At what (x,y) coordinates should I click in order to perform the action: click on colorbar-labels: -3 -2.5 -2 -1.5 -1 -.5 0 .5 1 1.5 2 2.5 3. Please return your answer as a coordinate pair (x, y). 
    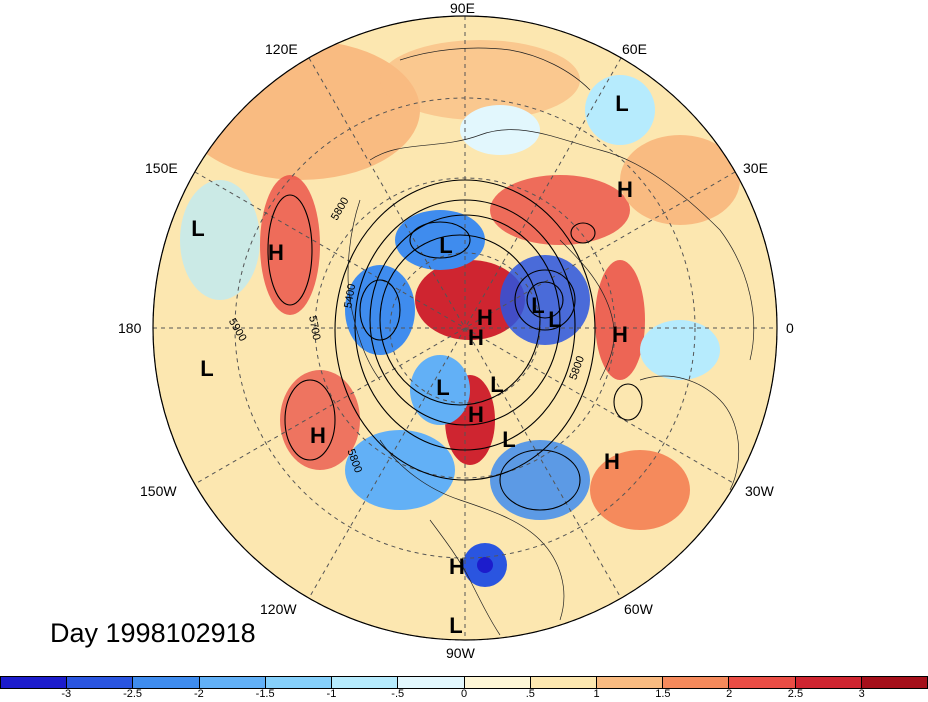
    Looking at the image, I should click on (464, 695).